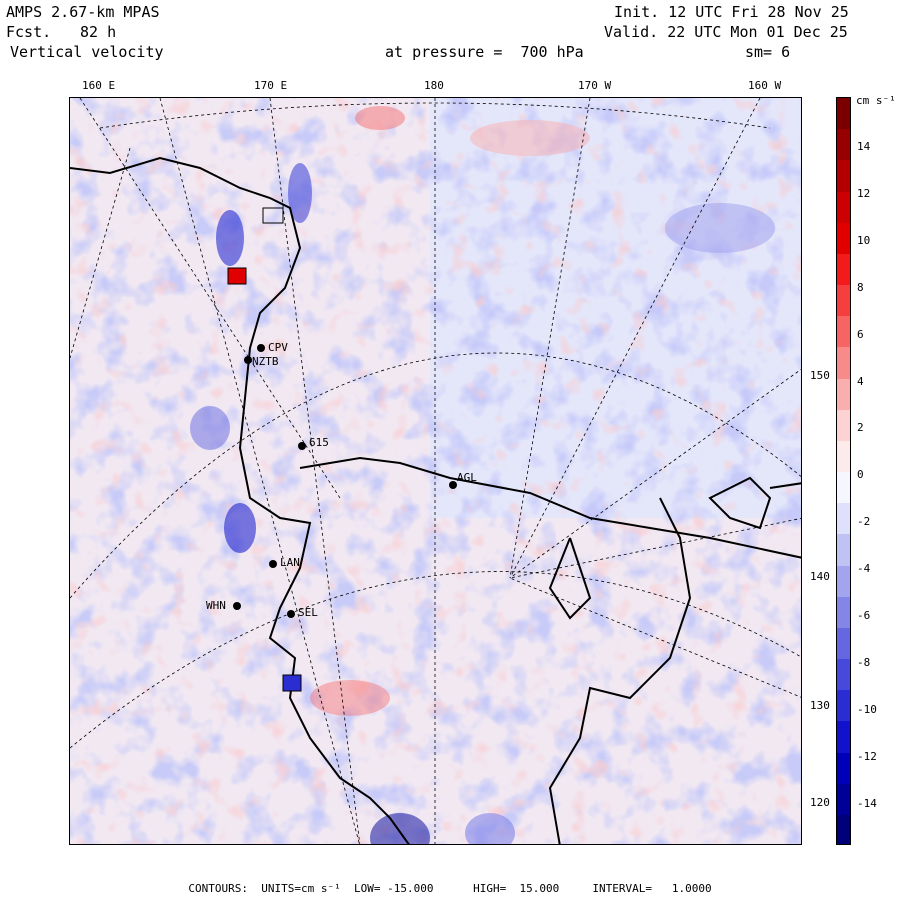 The image size is (900, 900). Describe the element at coordinates (237, 606) in the screenshot. I see `station-dot-whn` at that location.